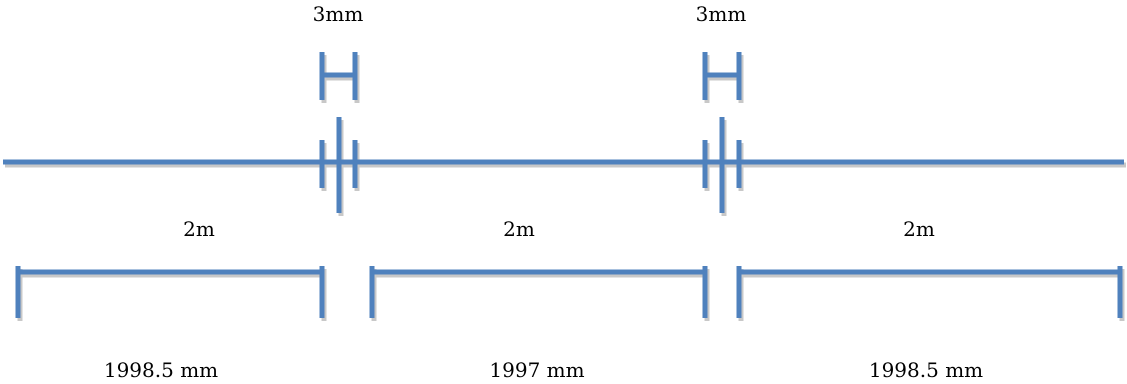 This screenshot has width=1127, height=384. What do you see at coordinates (536, 370) in the screenshot?
I see `actual-length-label-2: 1997 mm` at bounding box center [536, 370].